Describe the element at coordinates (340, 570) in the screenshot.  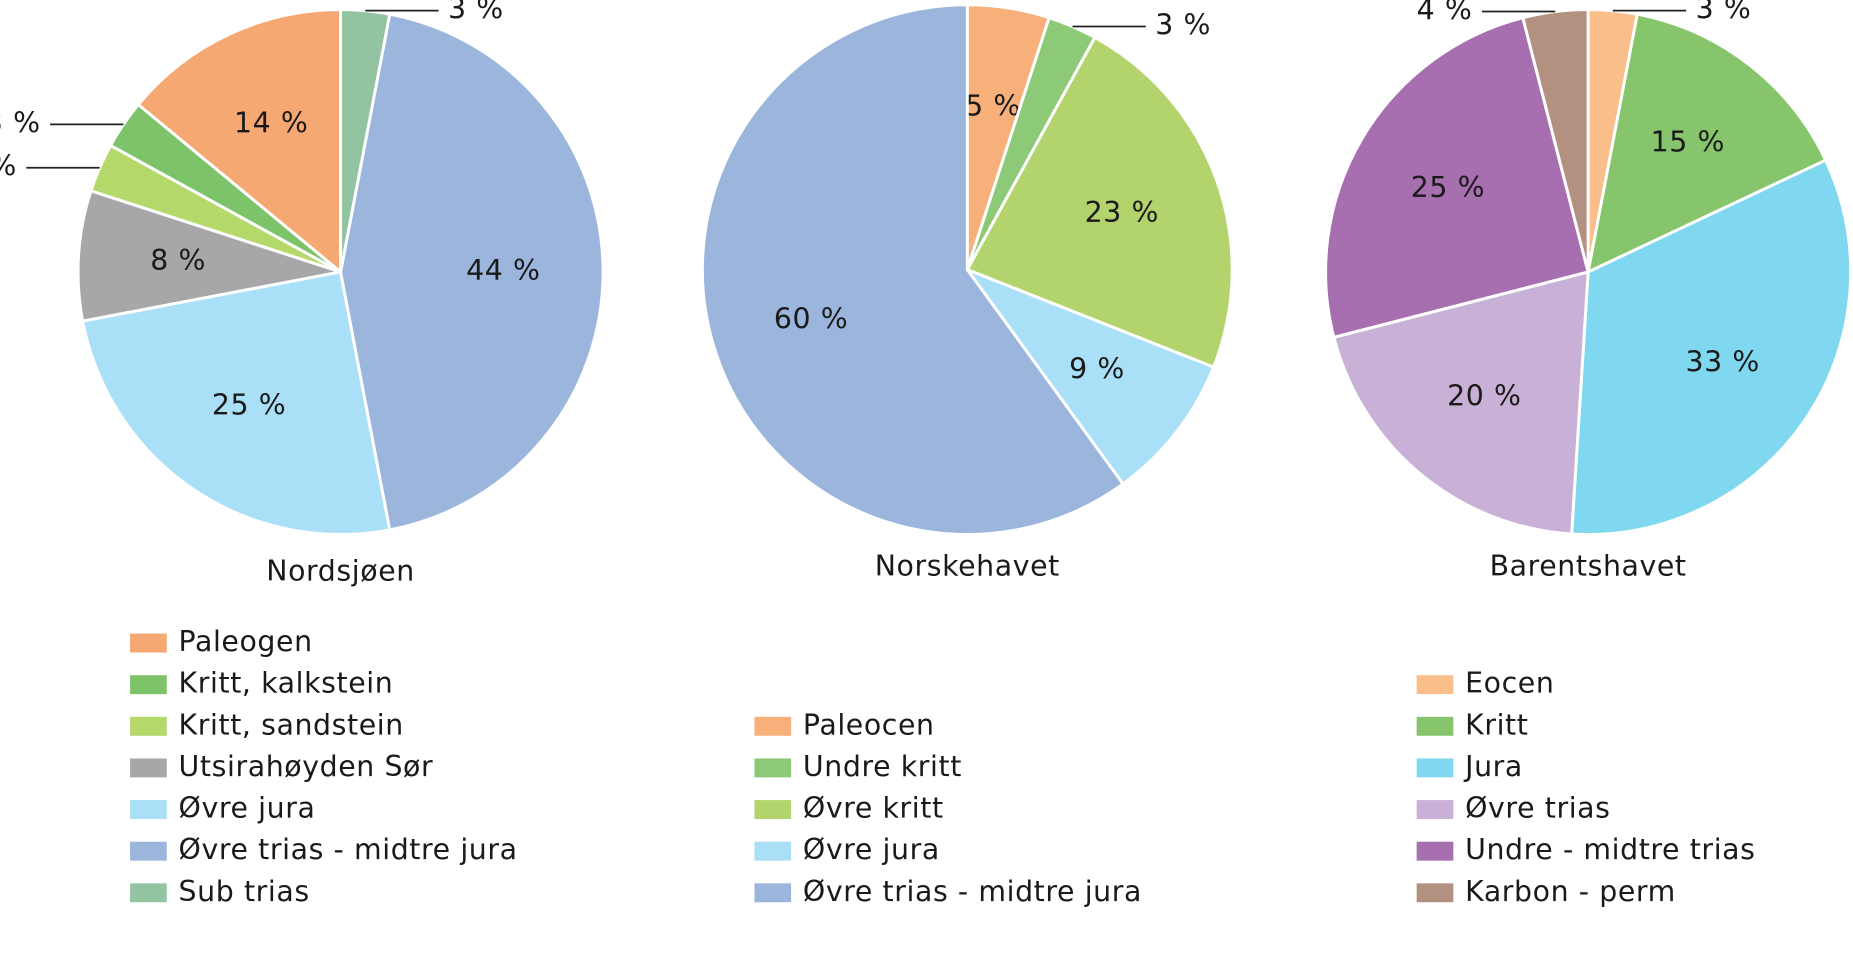
I see `chart-title: Nordsjøen` at that location.